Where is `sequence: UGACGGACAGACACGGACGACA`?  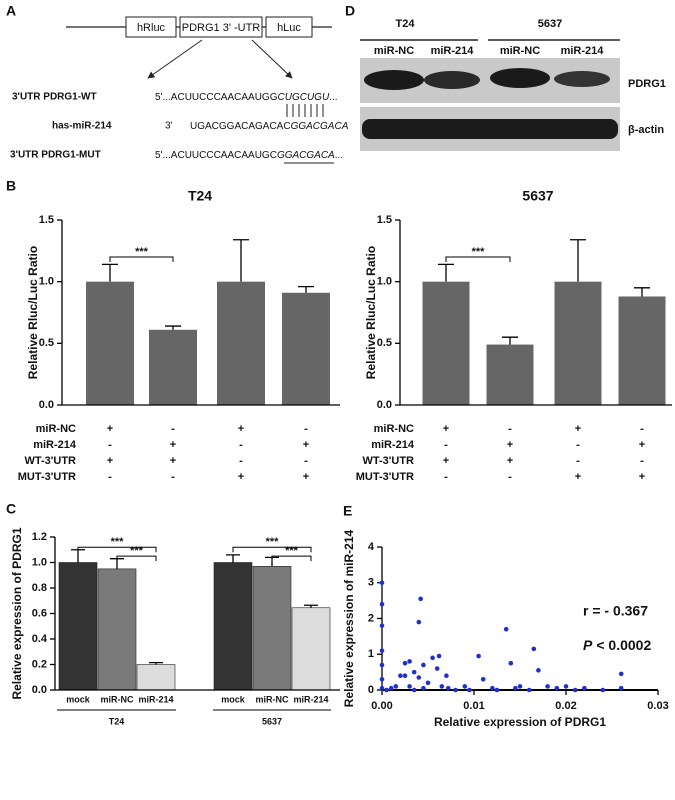 sequence: UGACGGACAGACACGGACGACA is located at coordinates (269, 126).